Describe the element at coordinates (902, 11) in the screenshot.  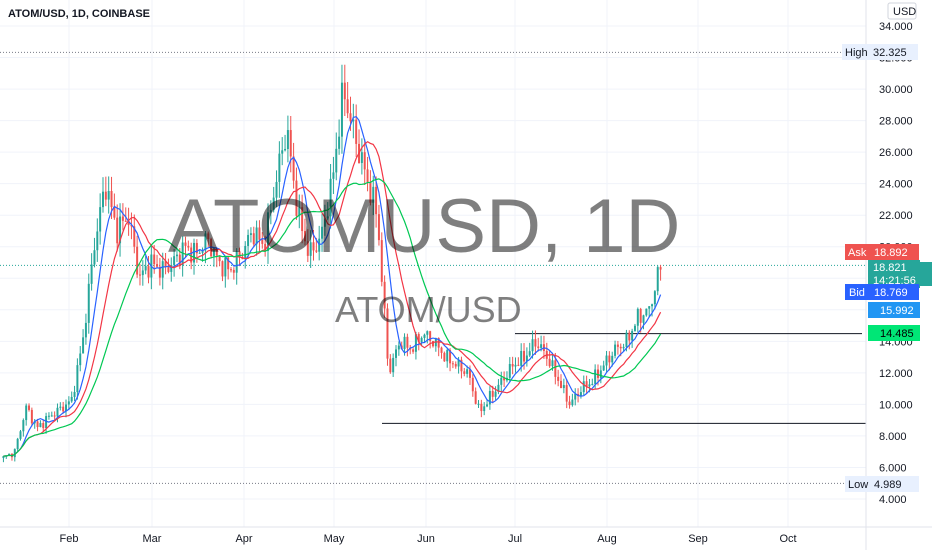
I see `currency-badge: USD` at that location.